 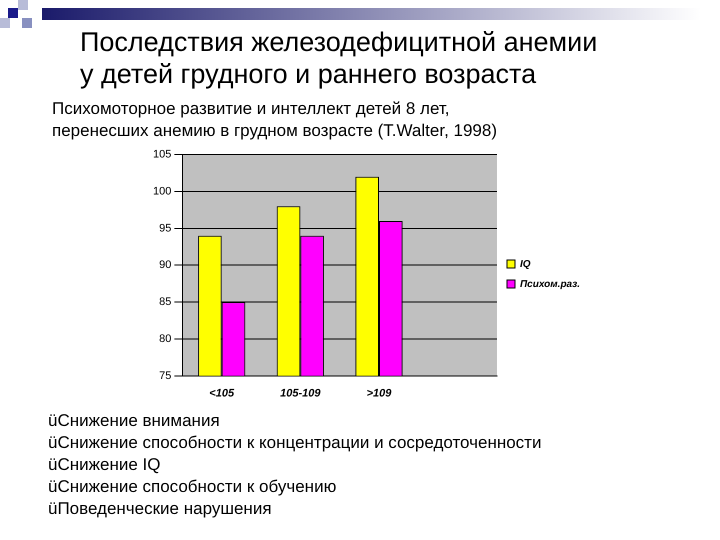 I want to click on y-tick-label: 105, so click(x=162, y=154).